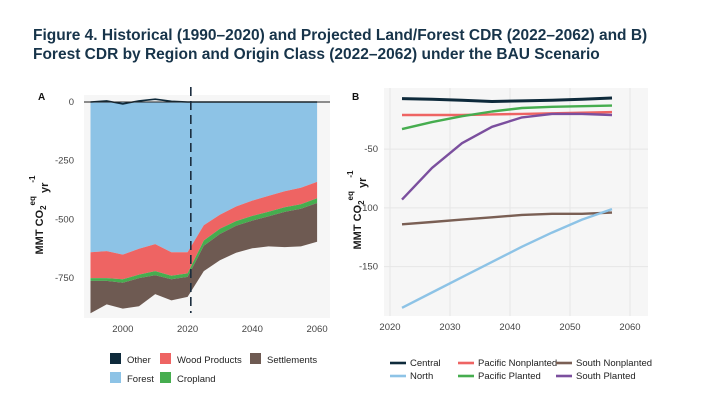 This screenshot has height=402, width=720. Describe the element at coordinates (64, 161) in the screenshot. I see `panel-a-y-tick: -250` at that location.